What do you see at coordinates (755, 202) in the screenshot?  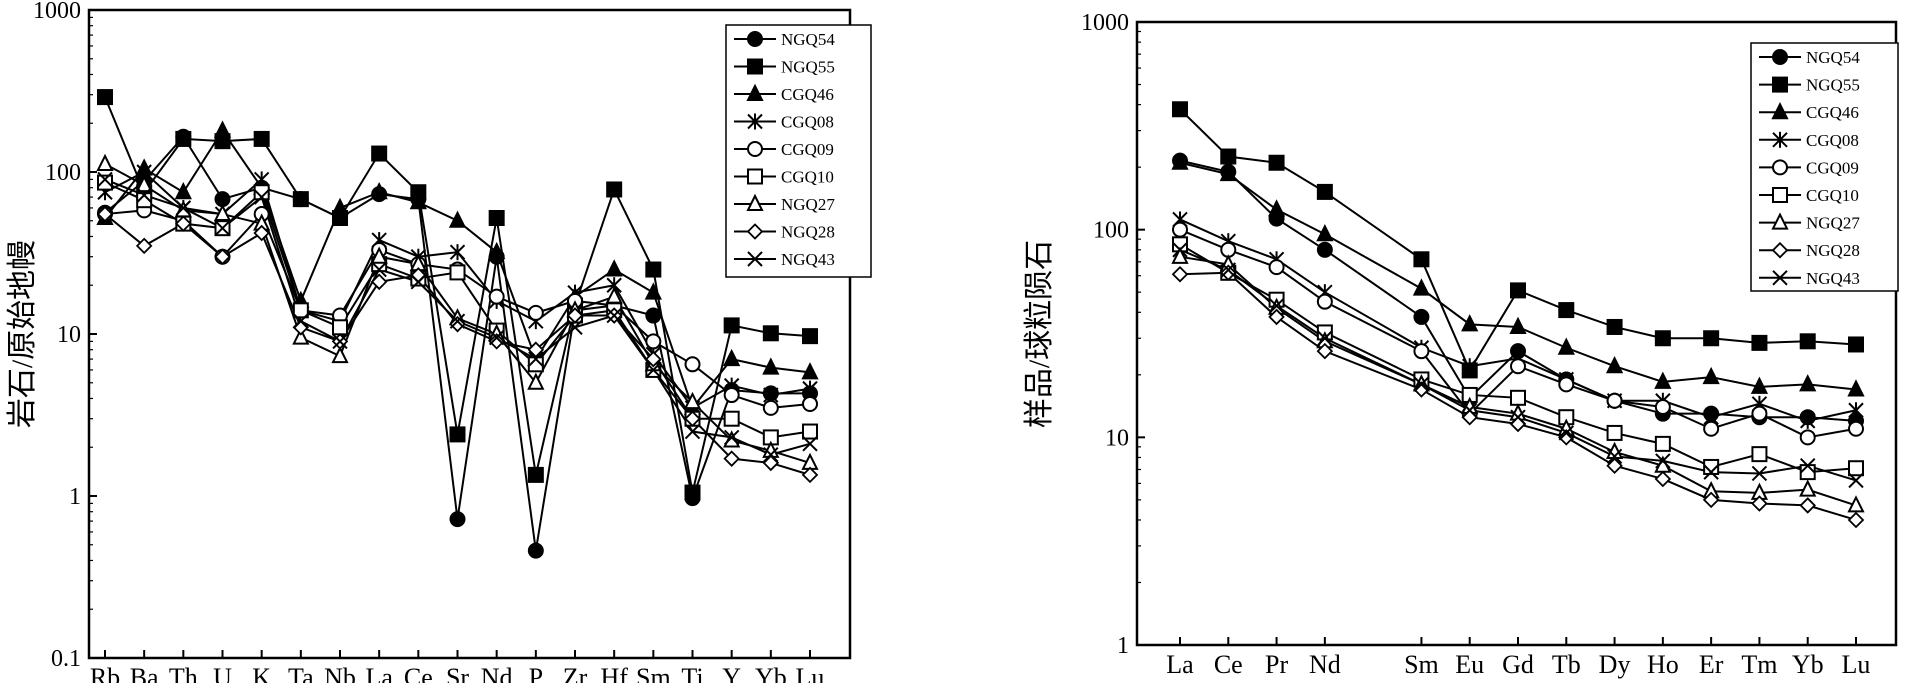 I see `marker-0-6-legend` at bounding box center [755, 202].